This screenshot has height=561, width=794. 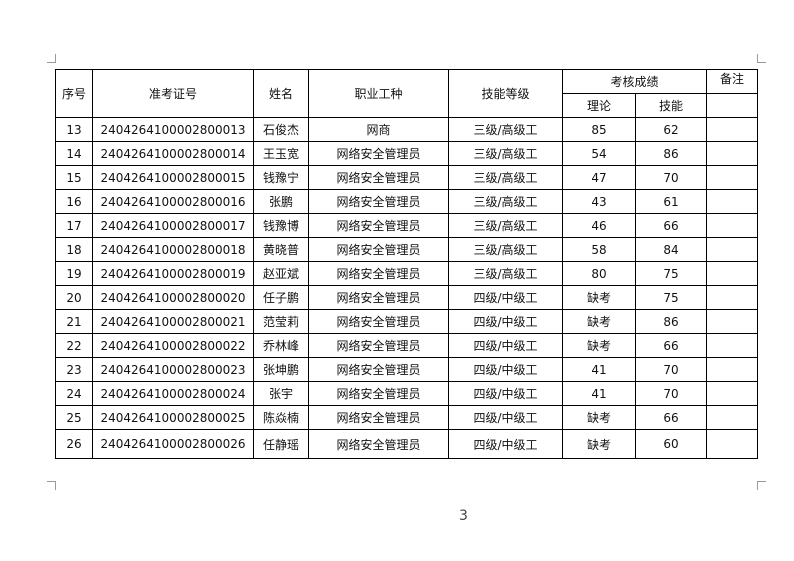 I want to click on header-row: 序号 准考证号 姓名 职业工种 技能等级 考核成绩 备注, so click(x=407, y=93).